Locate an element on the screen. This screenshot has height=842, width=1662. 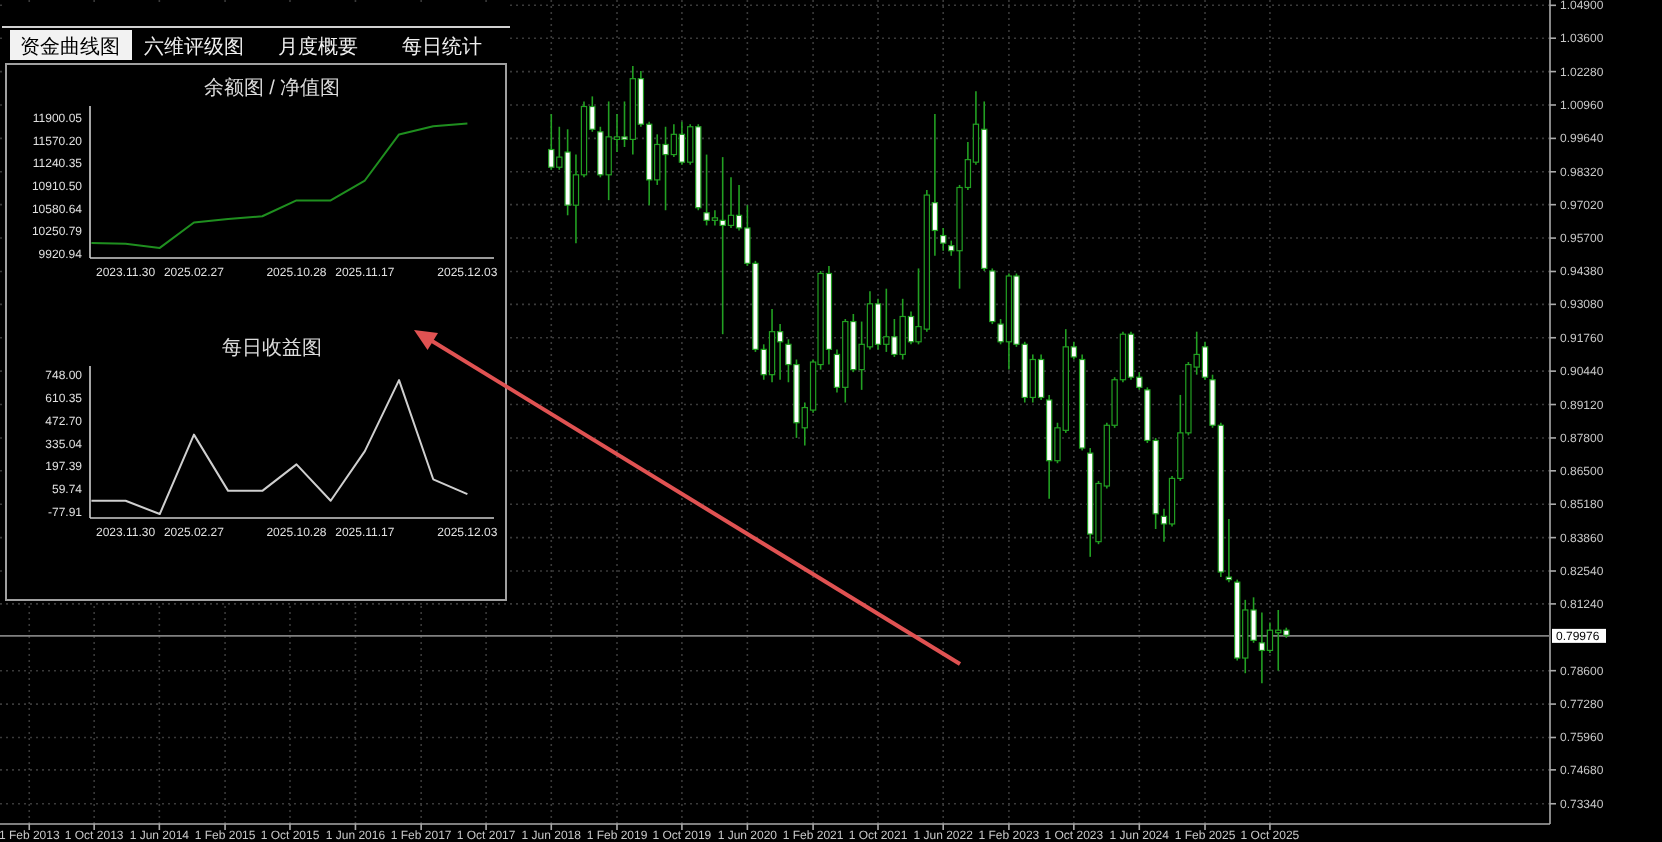
chart-title: 余额图 / 净值图 is located at coordinates (272, 88).